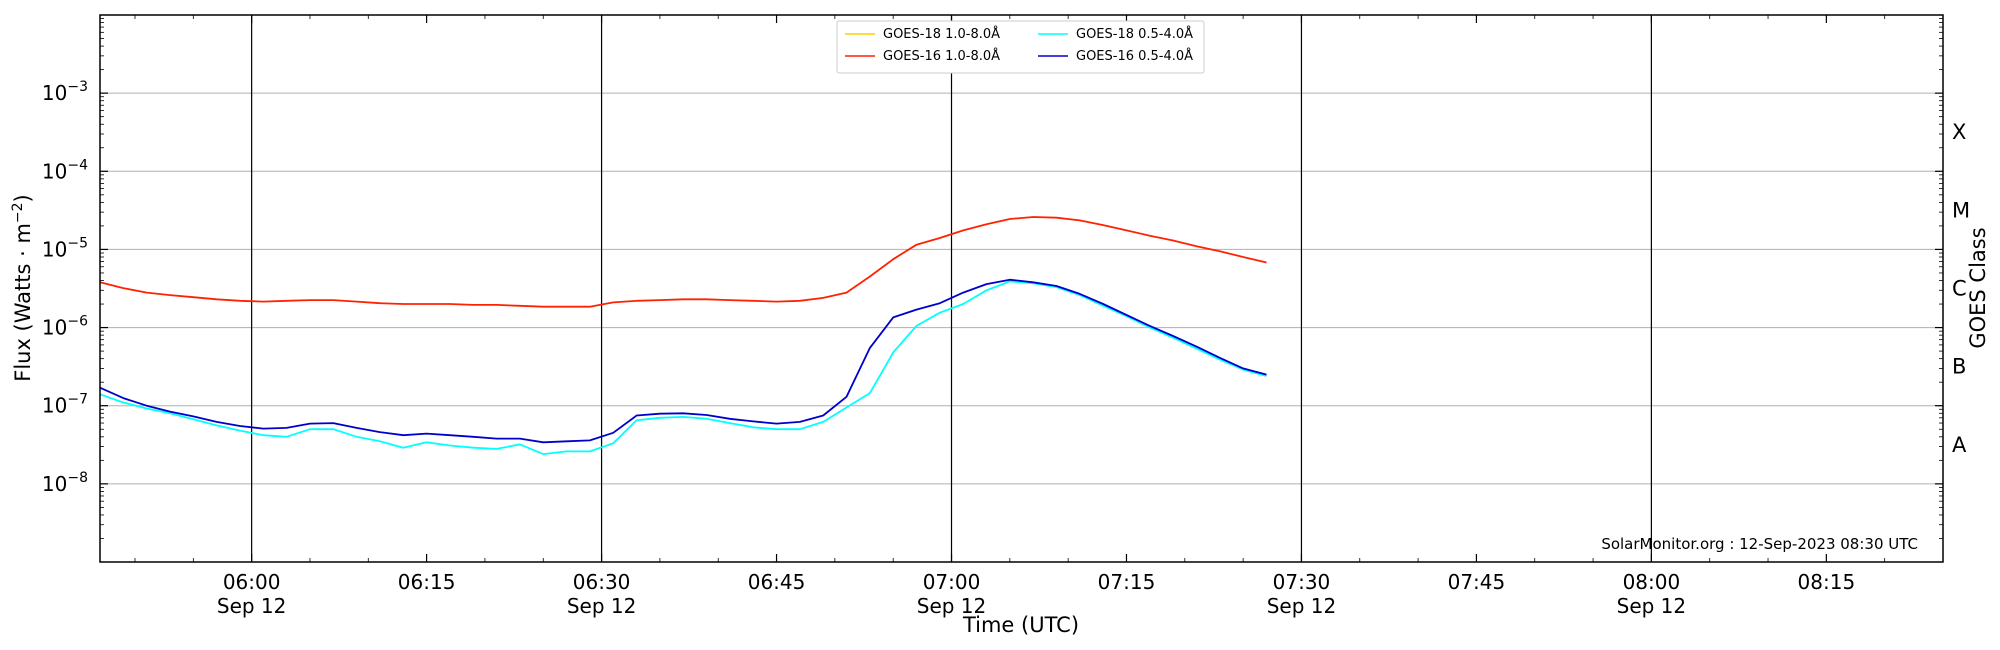 The width and height of the screenshot is (2000, 650). I want to click on x-tick-label: 08:00, so click(1652, 582).